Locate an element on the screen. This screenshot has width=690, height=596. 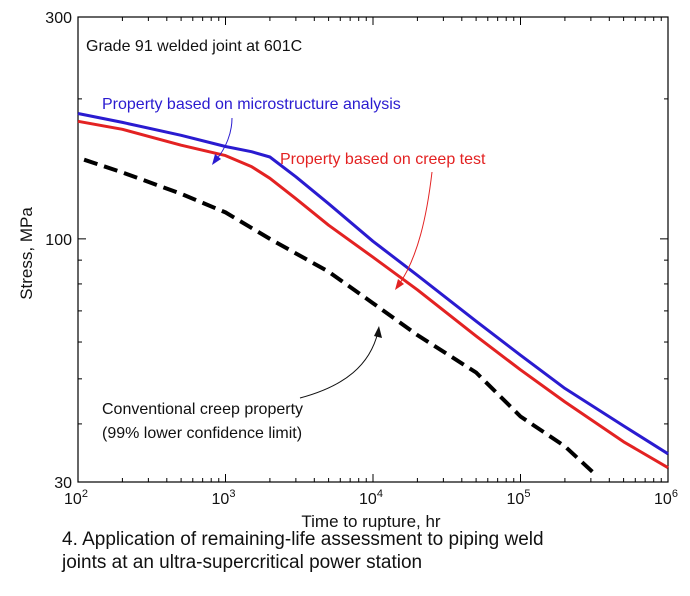
arrowhead-microstructure is located at coordinates (216, 159).